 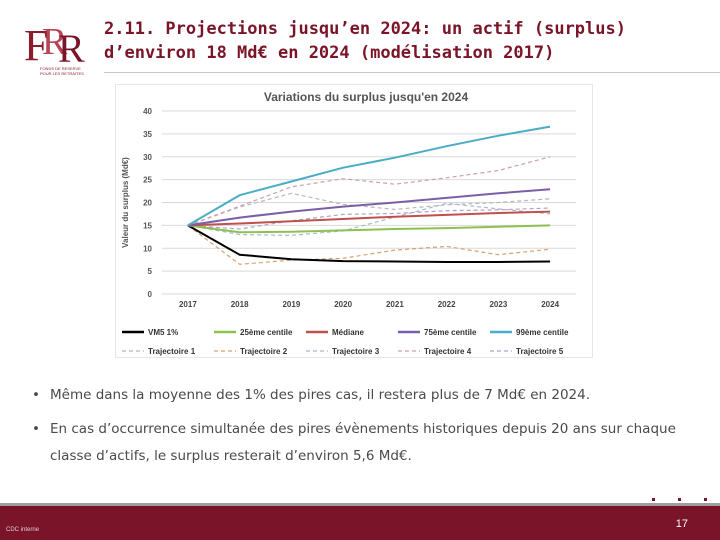 I want to click on series-line-m-diane, so click(x=369, y=218).